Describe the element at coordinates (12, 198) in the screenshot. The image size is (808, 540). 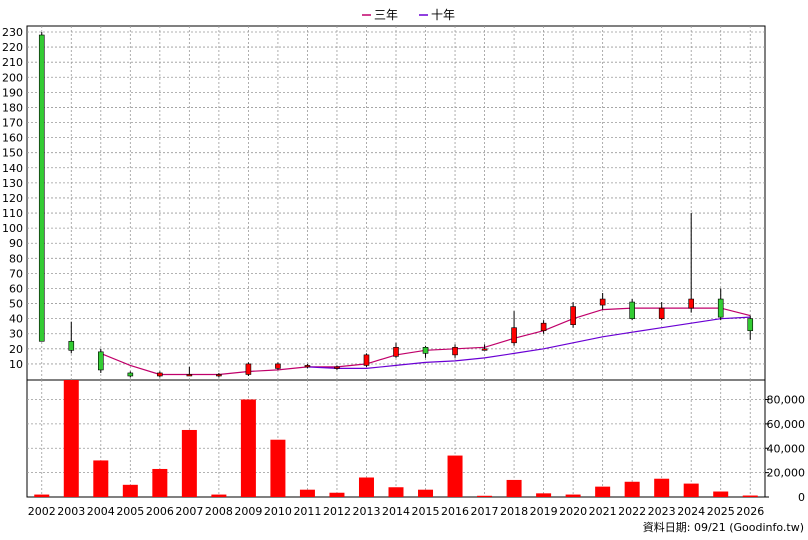
I see `price-ytick-label: 120` at that location.